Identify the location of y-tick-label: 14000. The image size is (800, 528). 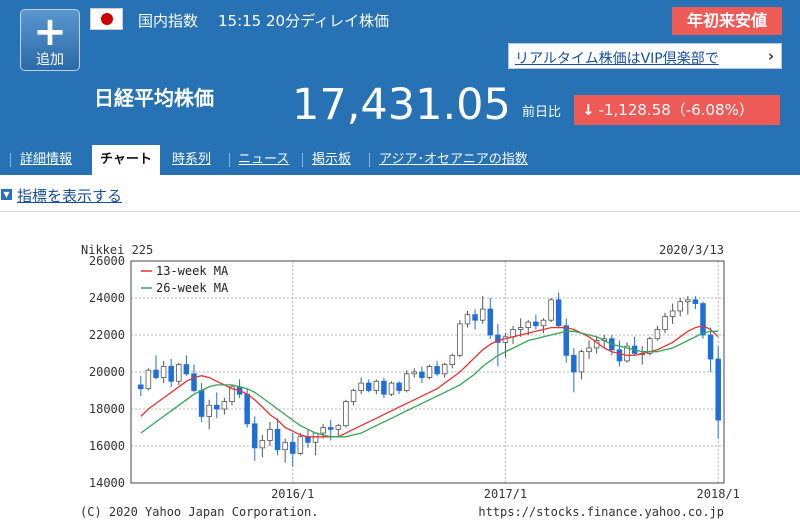
(107, 483).